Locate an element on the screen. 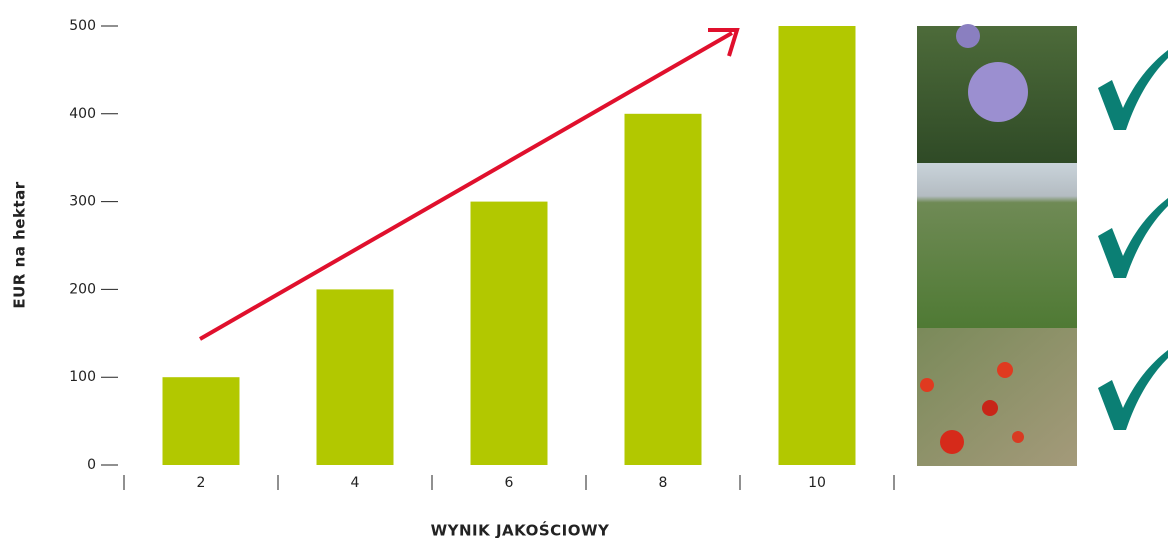 The width and height of the screenshot is (1168, 538). y-axis-title: EUR na hektar is located at coordinates (20, 244).